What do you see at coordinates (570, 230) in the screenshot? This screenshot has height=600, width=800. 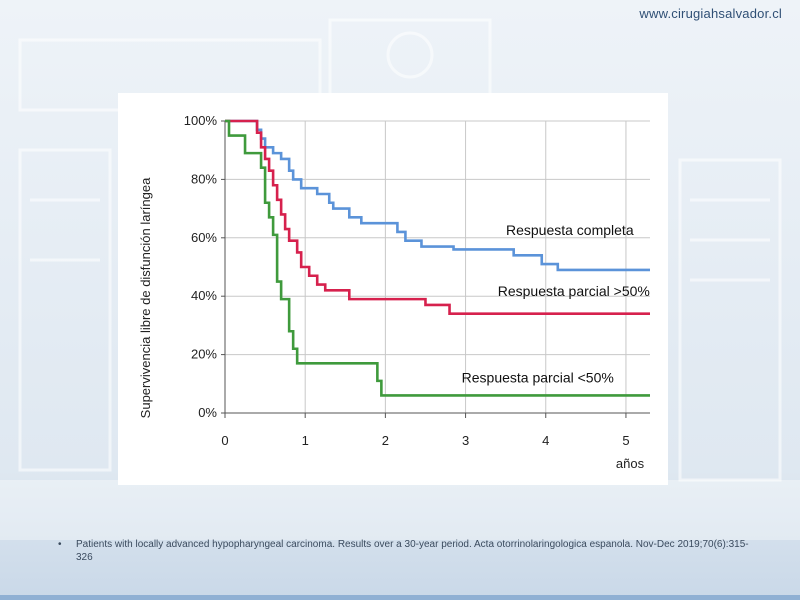 I see `series-label-1: Respuesta completa` at bounding box center [570, 230].